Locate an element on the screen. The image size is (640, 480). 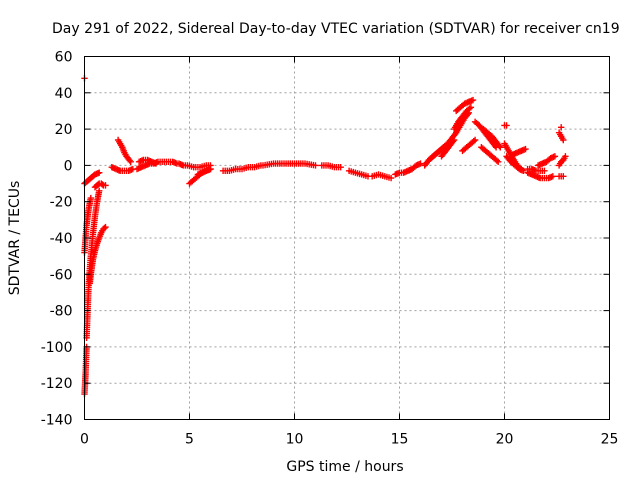
x-tick-label: 25 is located at coordinates (610, 440).